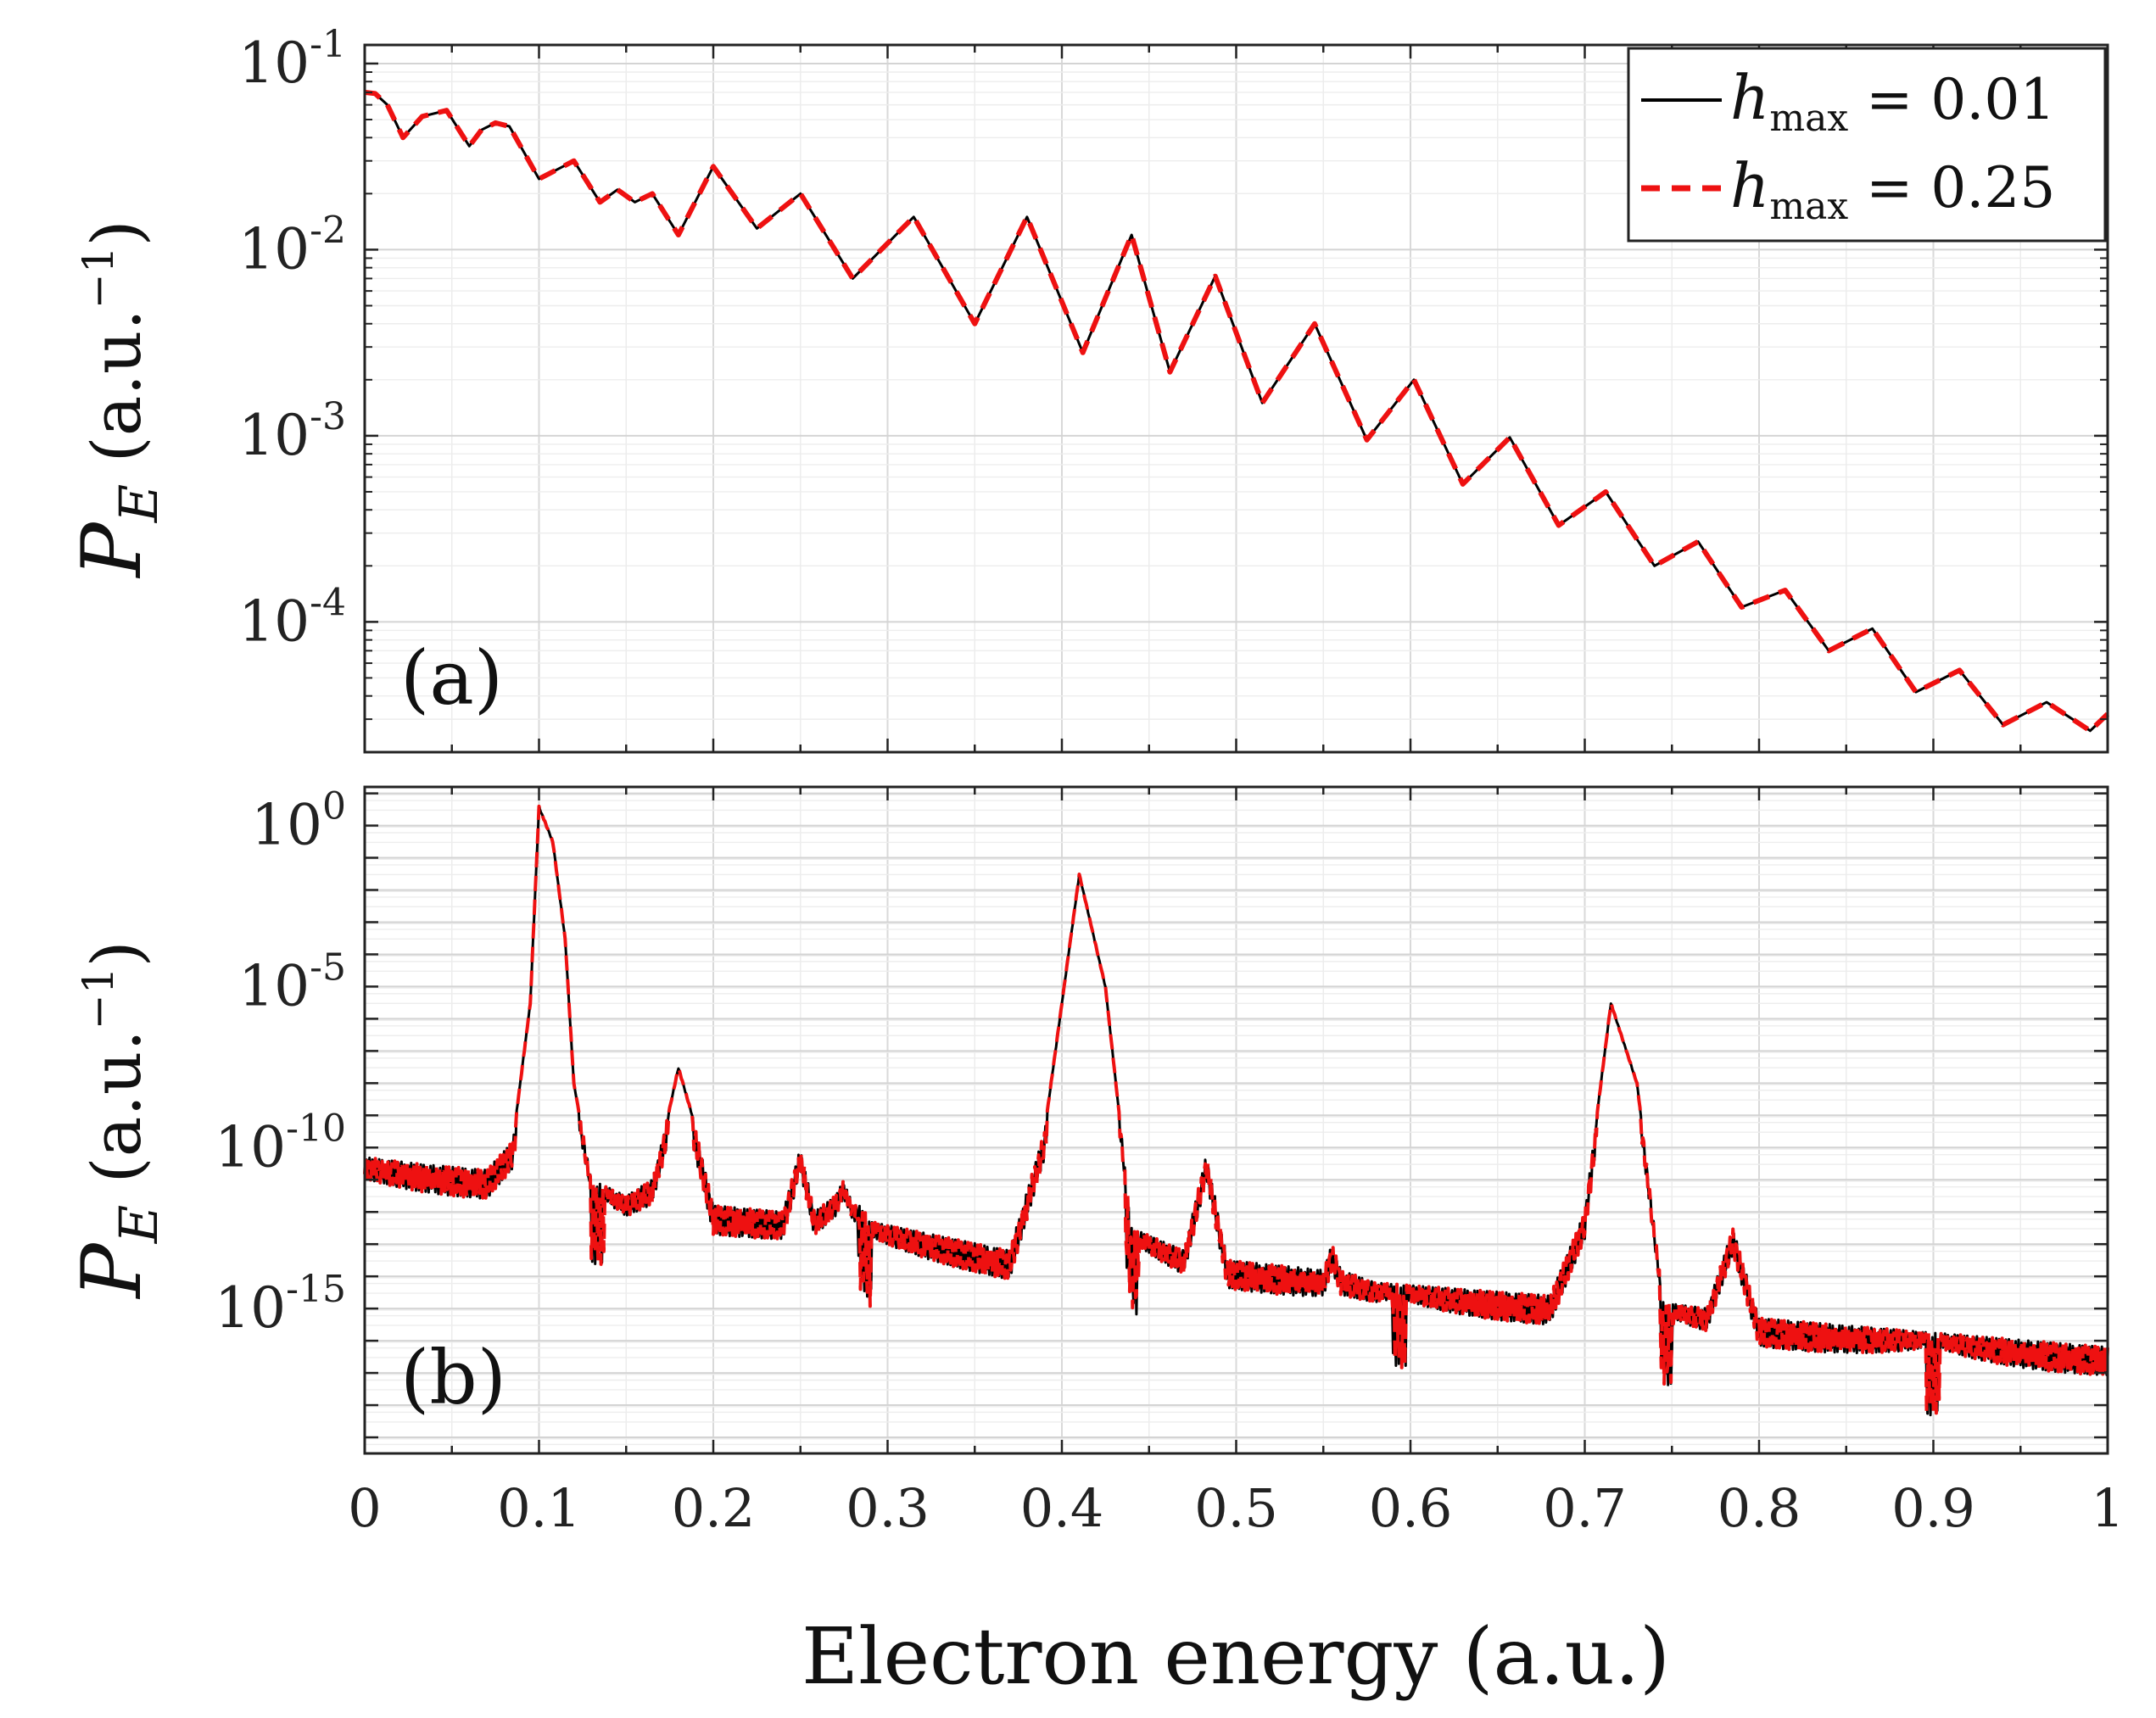 This screenshot has height=1718, width=2156. Describe the element at coordinates (1411, 1508) in the screenshot. I see `x-tick-label: 0.6` at that location.